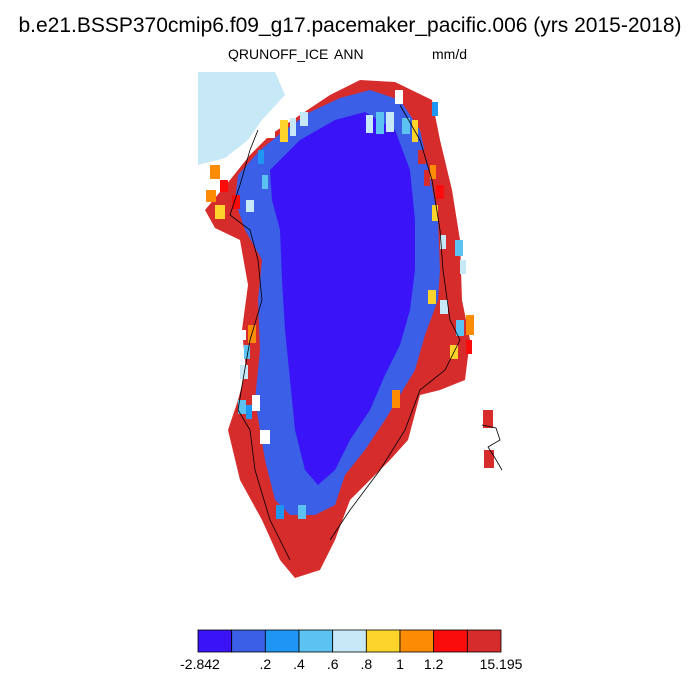 This screenshot has width=700, height=700. I want to click on colorbar-tick-label: .4, so click(299, 664).